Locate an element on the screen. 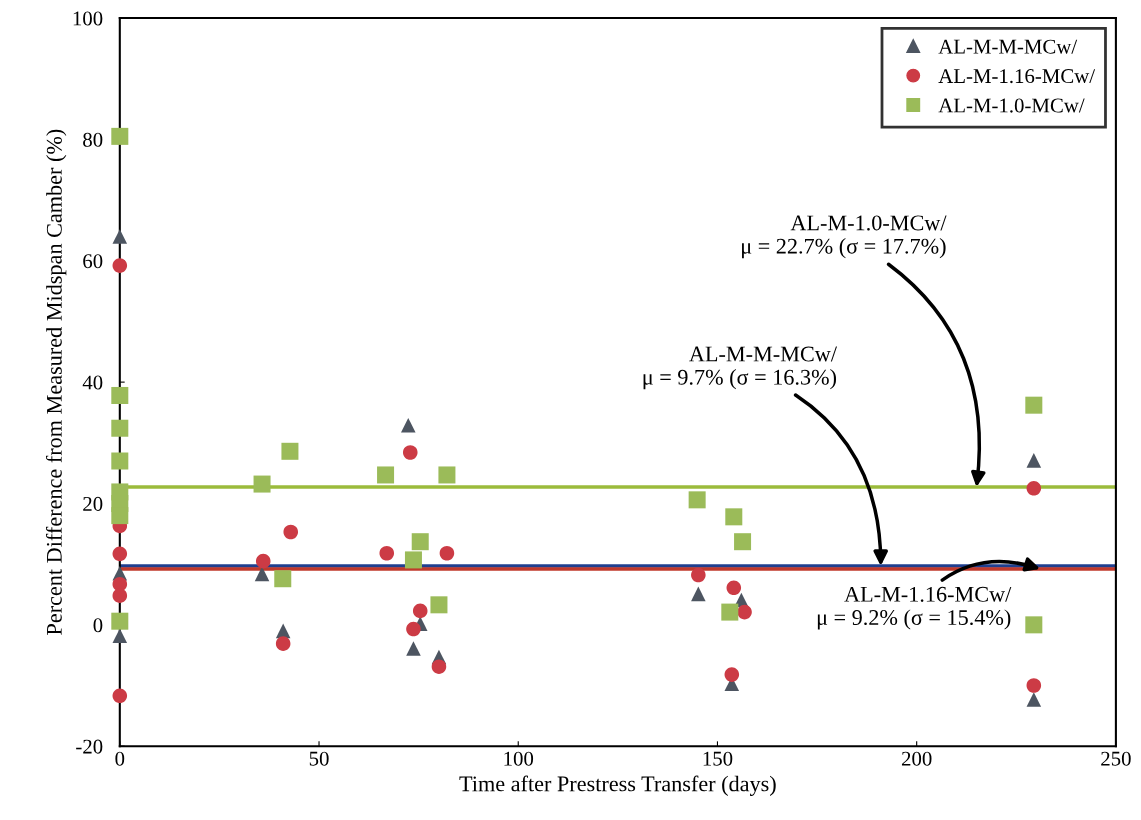  x-tick-label: 200 is located at coordinates (916, 758).